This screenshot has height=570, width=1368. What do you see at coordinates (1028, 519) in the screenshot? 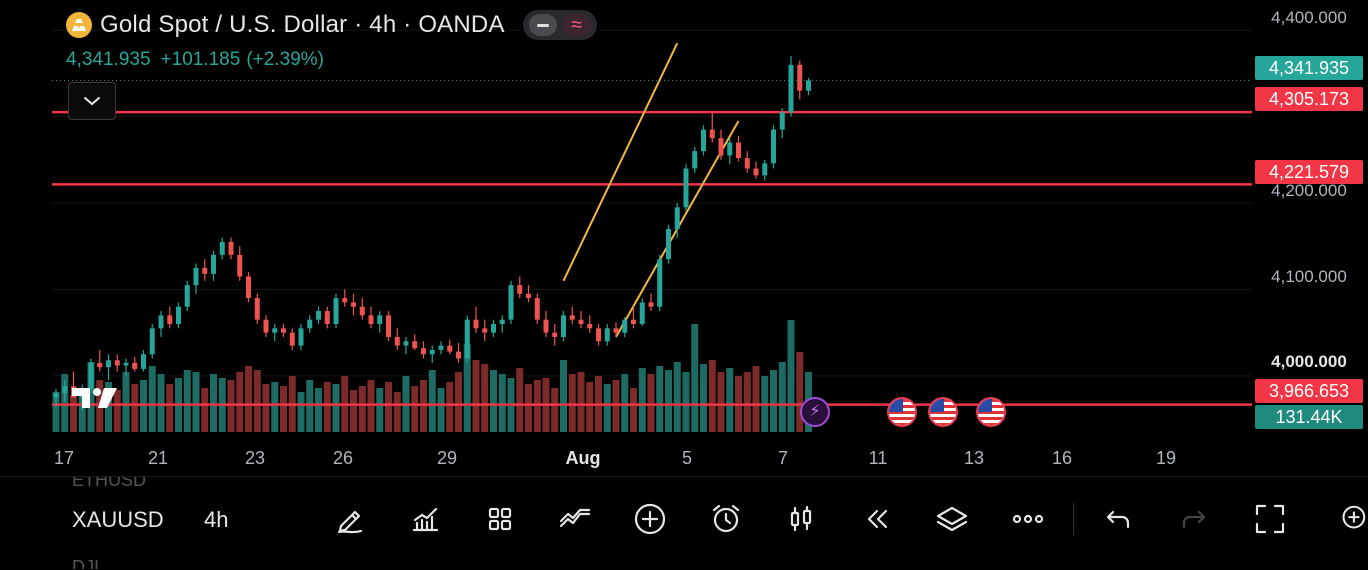
I see `more-button` at bounding box center [1028, 519].